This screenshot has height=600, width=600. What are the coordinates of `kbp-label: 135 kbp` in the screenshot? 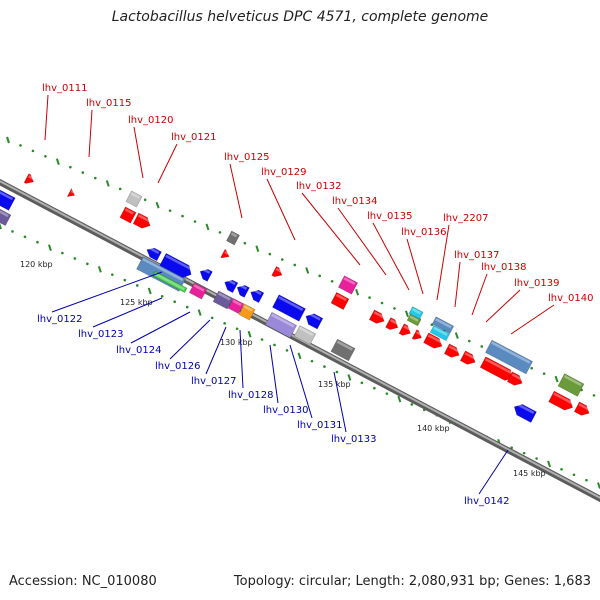 It's located at (334, 384).